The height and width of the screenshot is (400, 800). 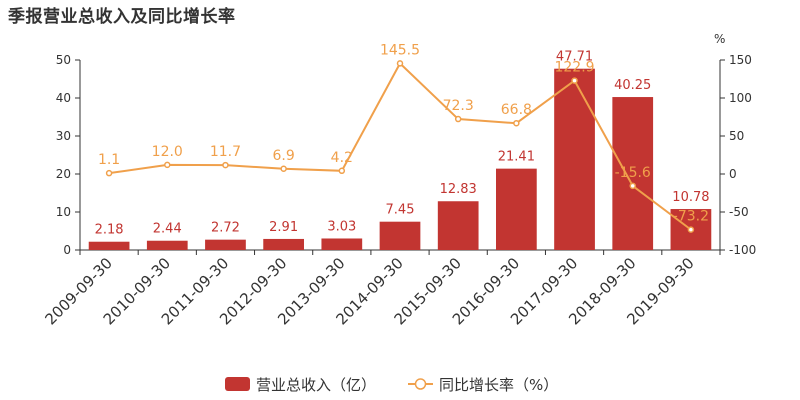 I want to click on y-left-tick-label: 40, so click(x=63, y=98).